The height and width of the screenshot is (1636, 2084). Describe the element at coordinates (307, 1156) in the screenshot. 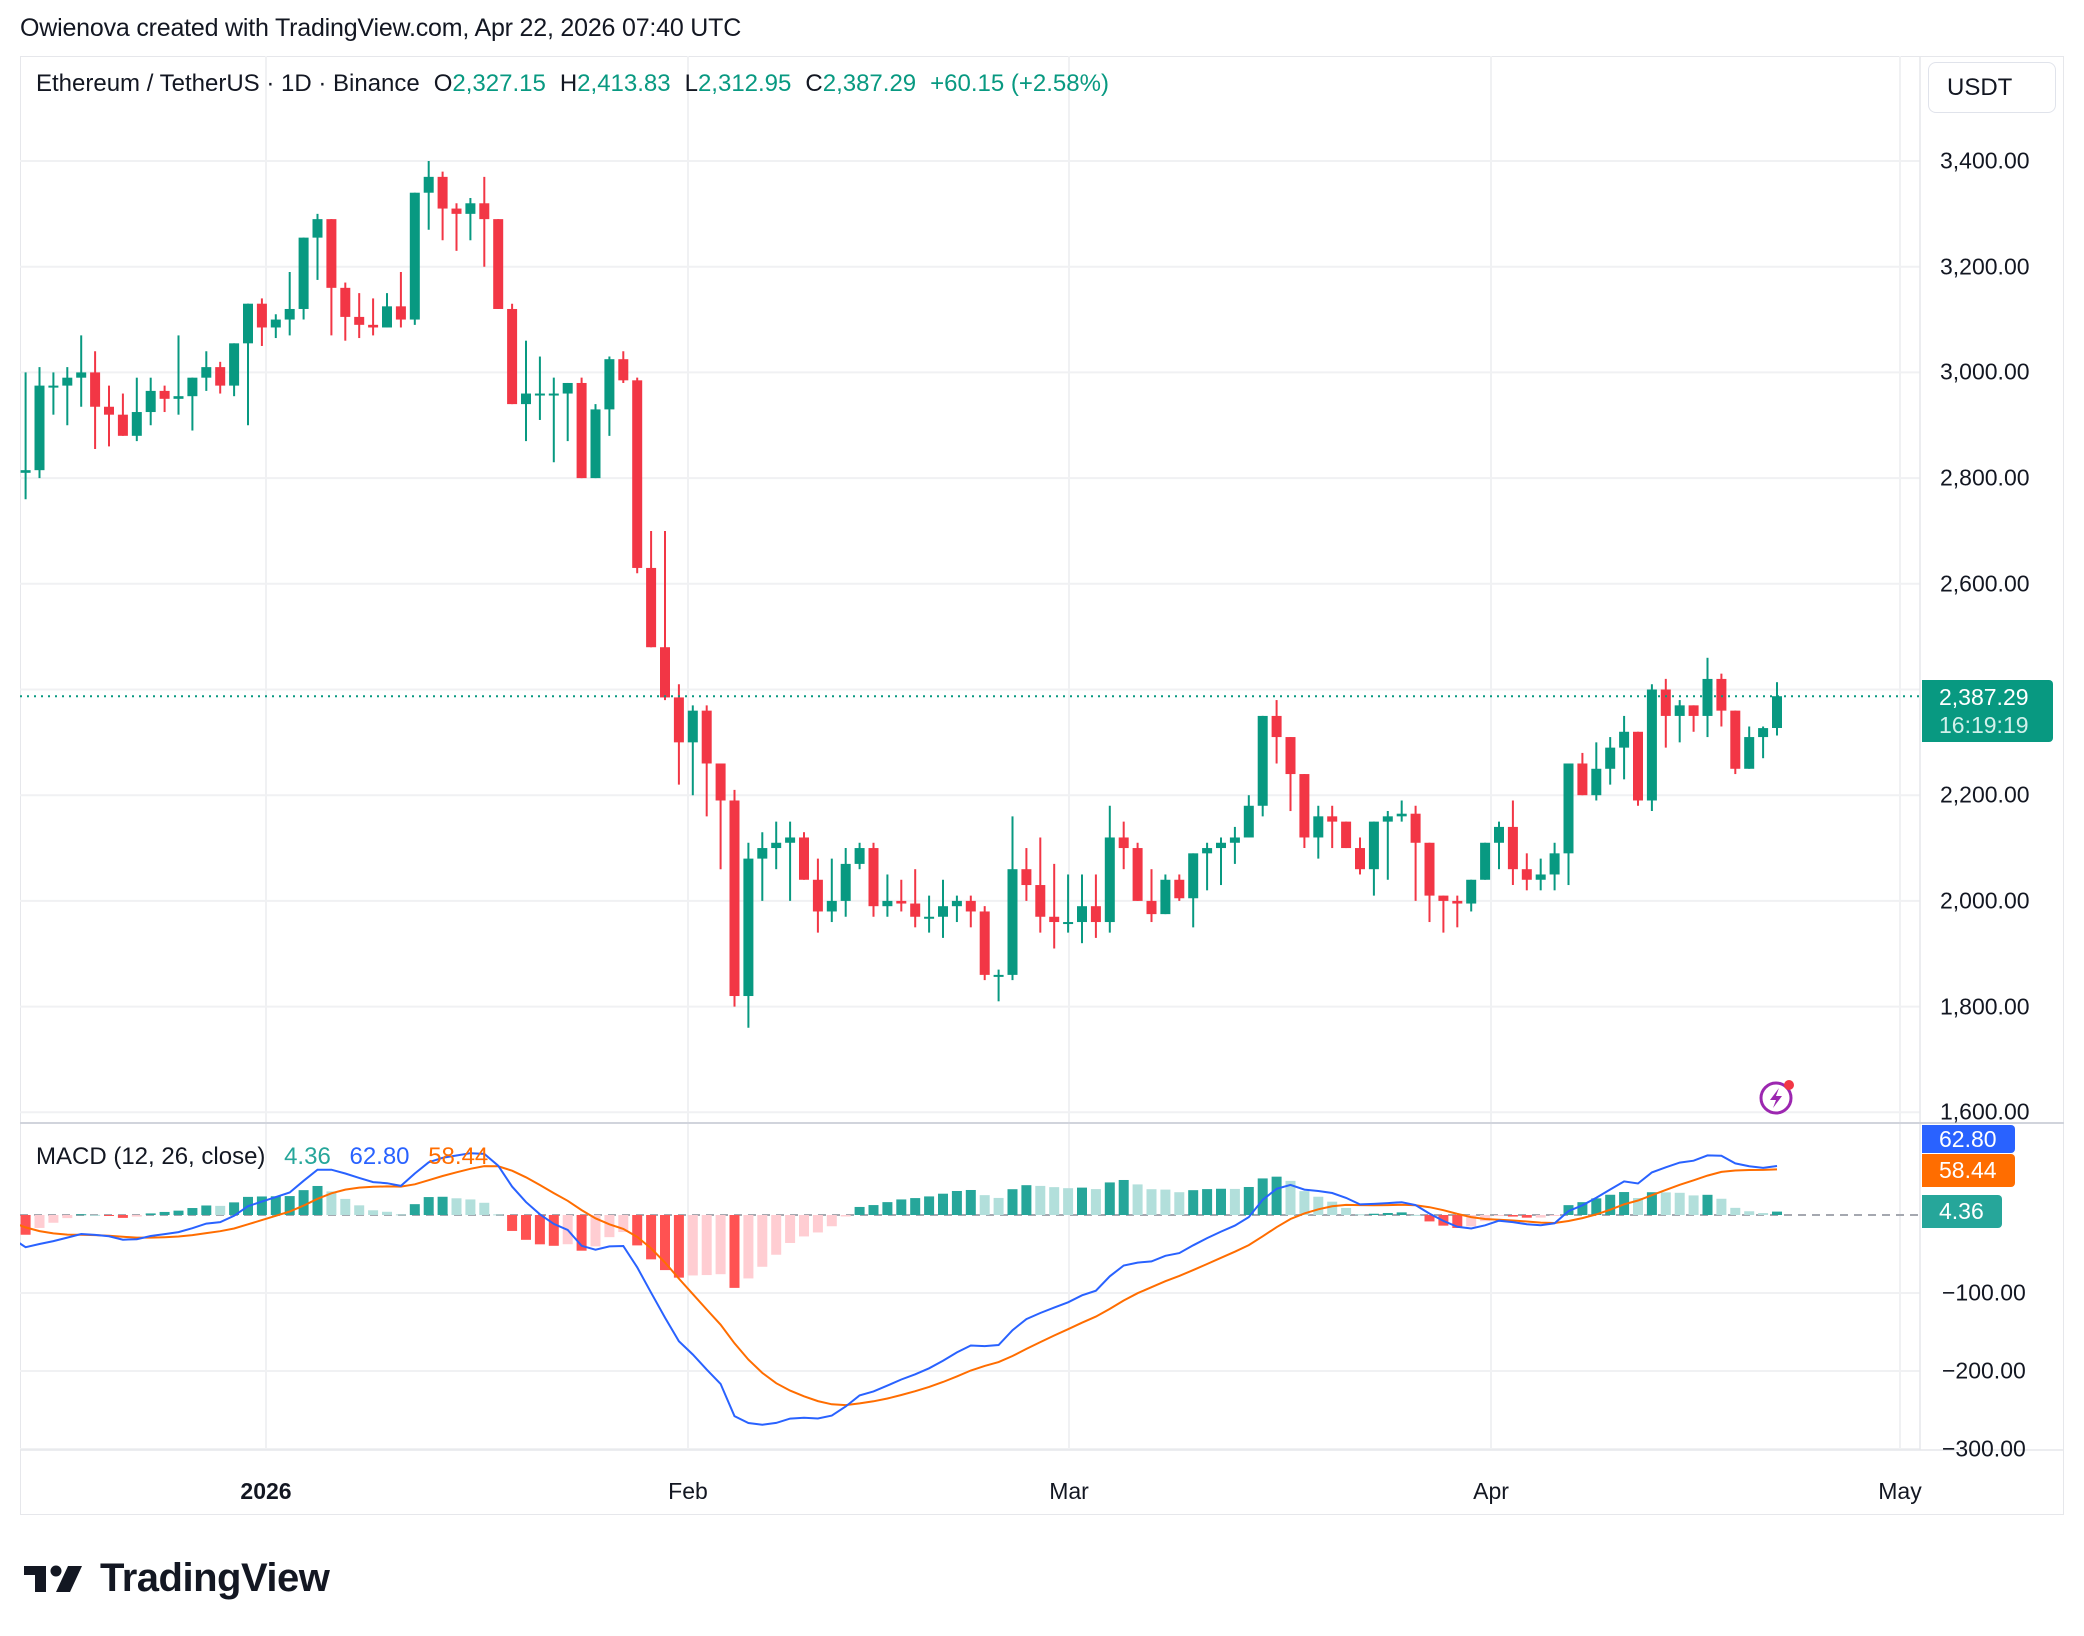

I see `macd-histogram-value: 4.36` at that location.